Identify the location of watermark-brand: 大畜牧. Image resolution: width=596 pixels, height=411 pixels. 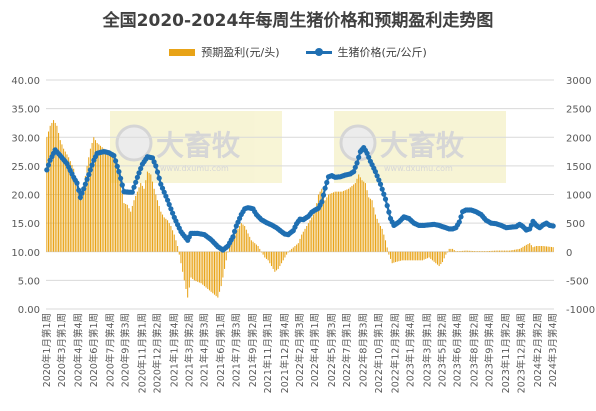
(422, 145).